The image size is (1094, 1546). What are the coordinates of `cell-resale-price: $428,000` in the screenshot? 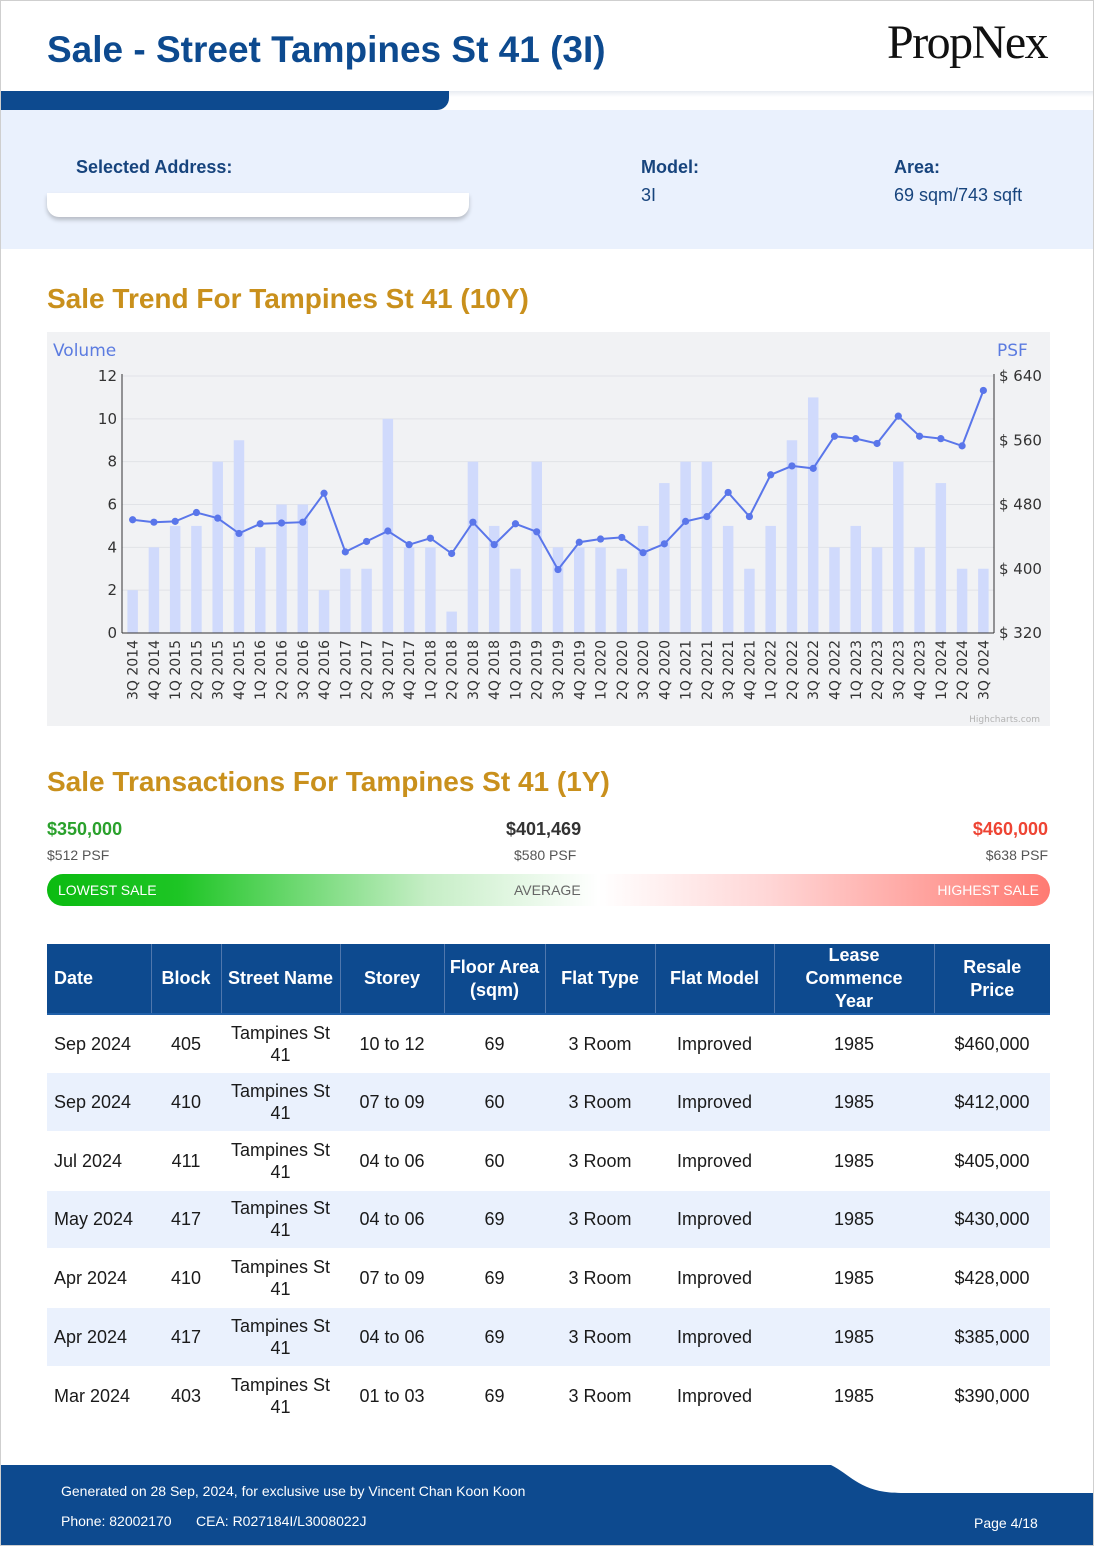 It's located at (992, 1278).